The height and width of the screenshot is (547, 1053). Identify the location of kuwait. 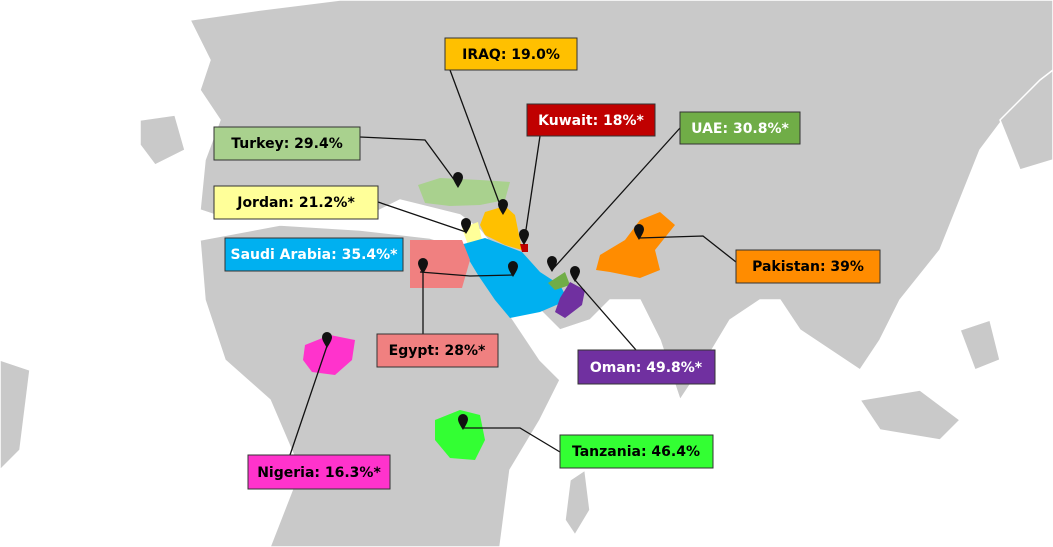
(524, 248).